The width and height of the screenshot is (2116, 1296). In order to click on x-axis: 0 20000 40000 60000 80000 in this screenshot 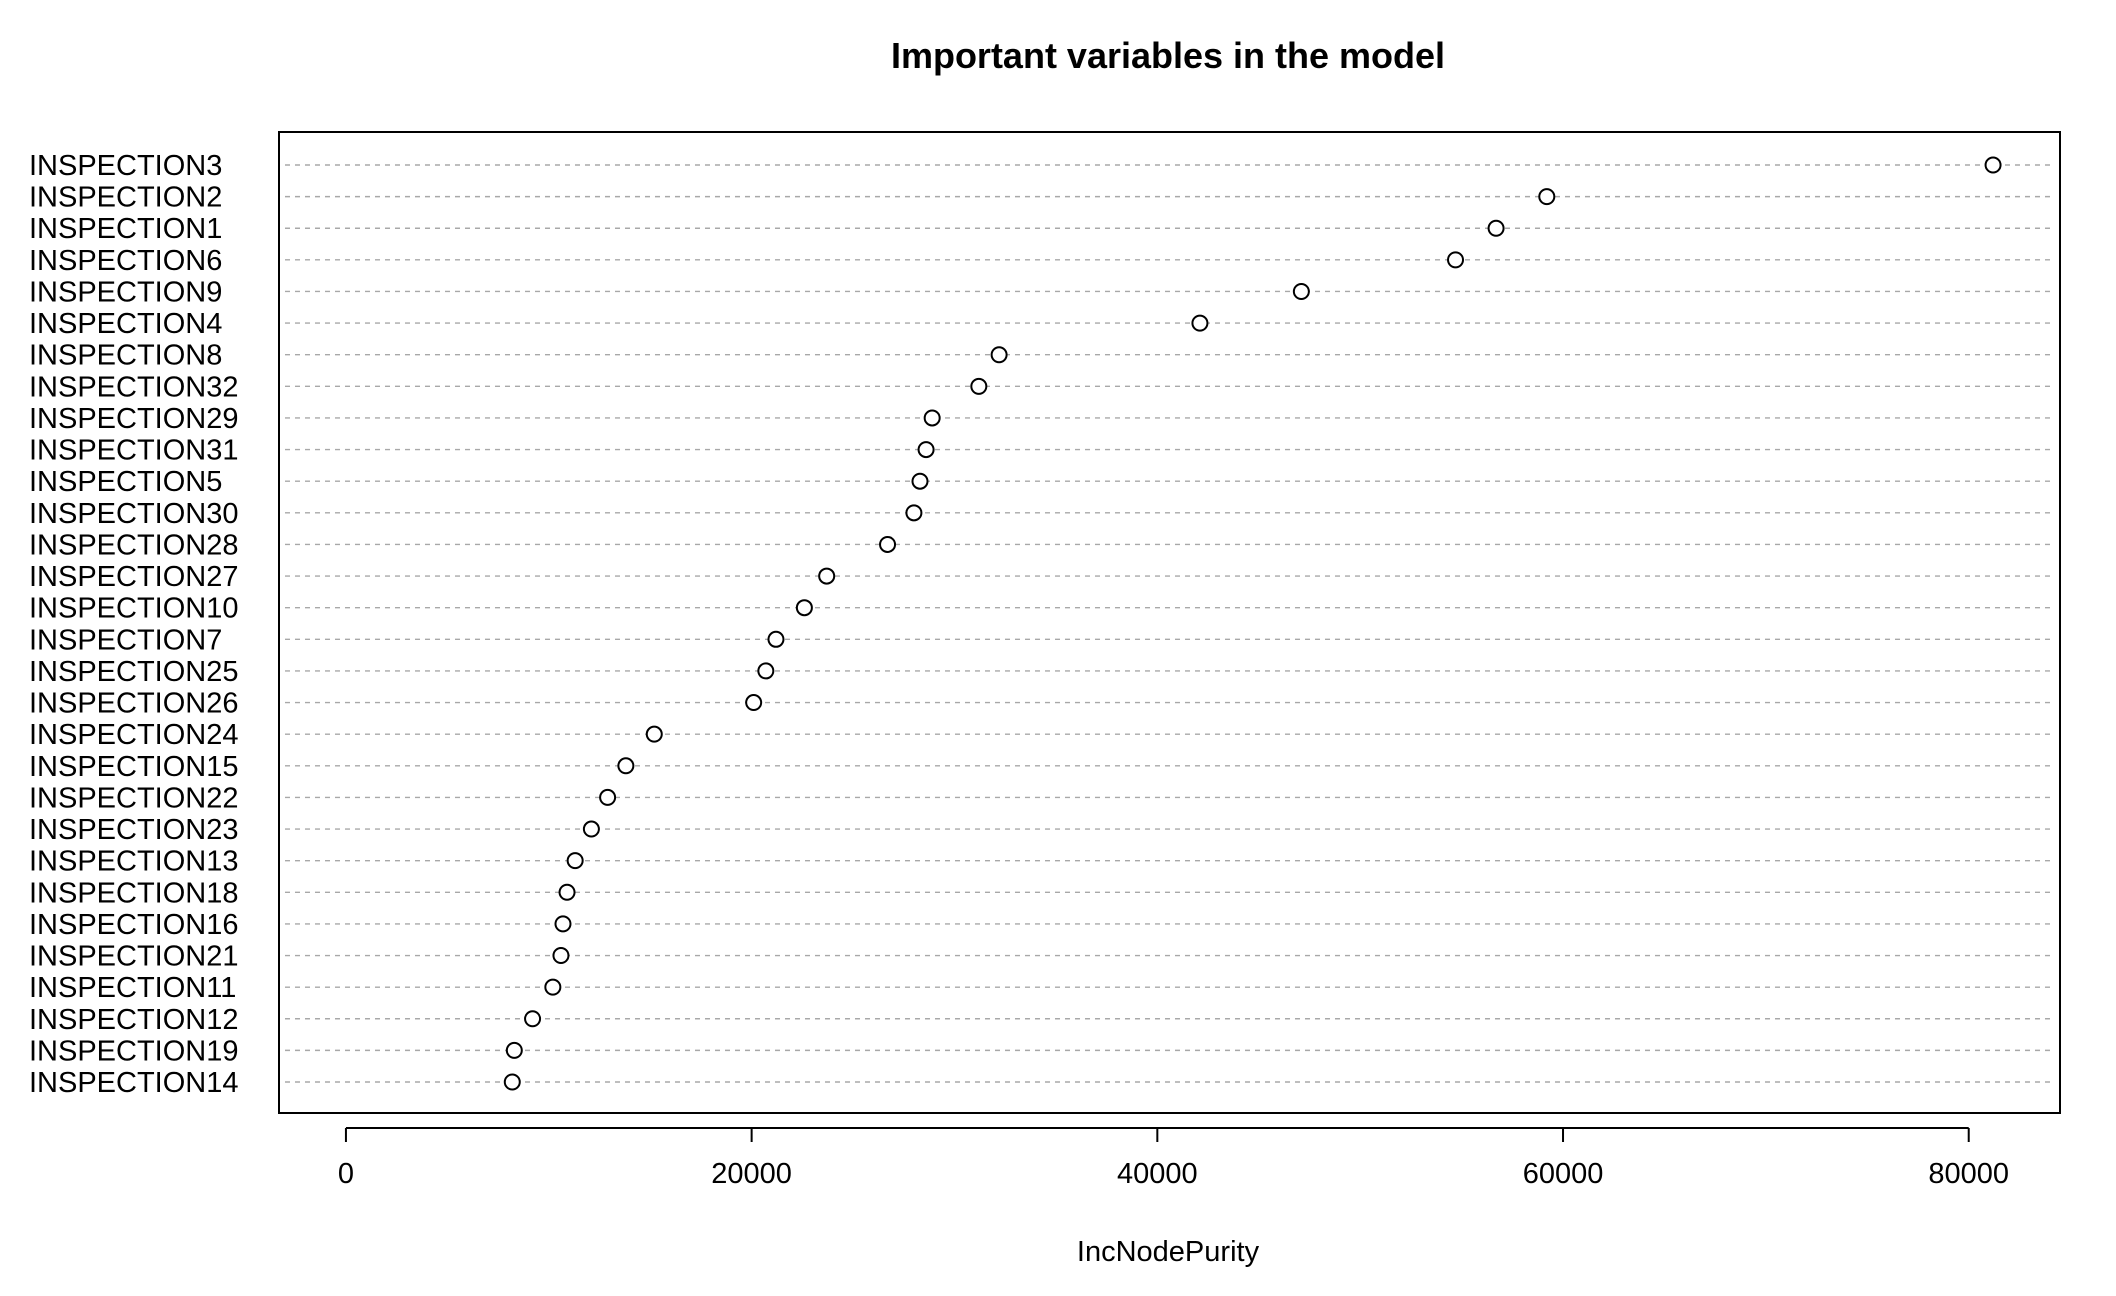, I will do `click(1173, 1158)`.